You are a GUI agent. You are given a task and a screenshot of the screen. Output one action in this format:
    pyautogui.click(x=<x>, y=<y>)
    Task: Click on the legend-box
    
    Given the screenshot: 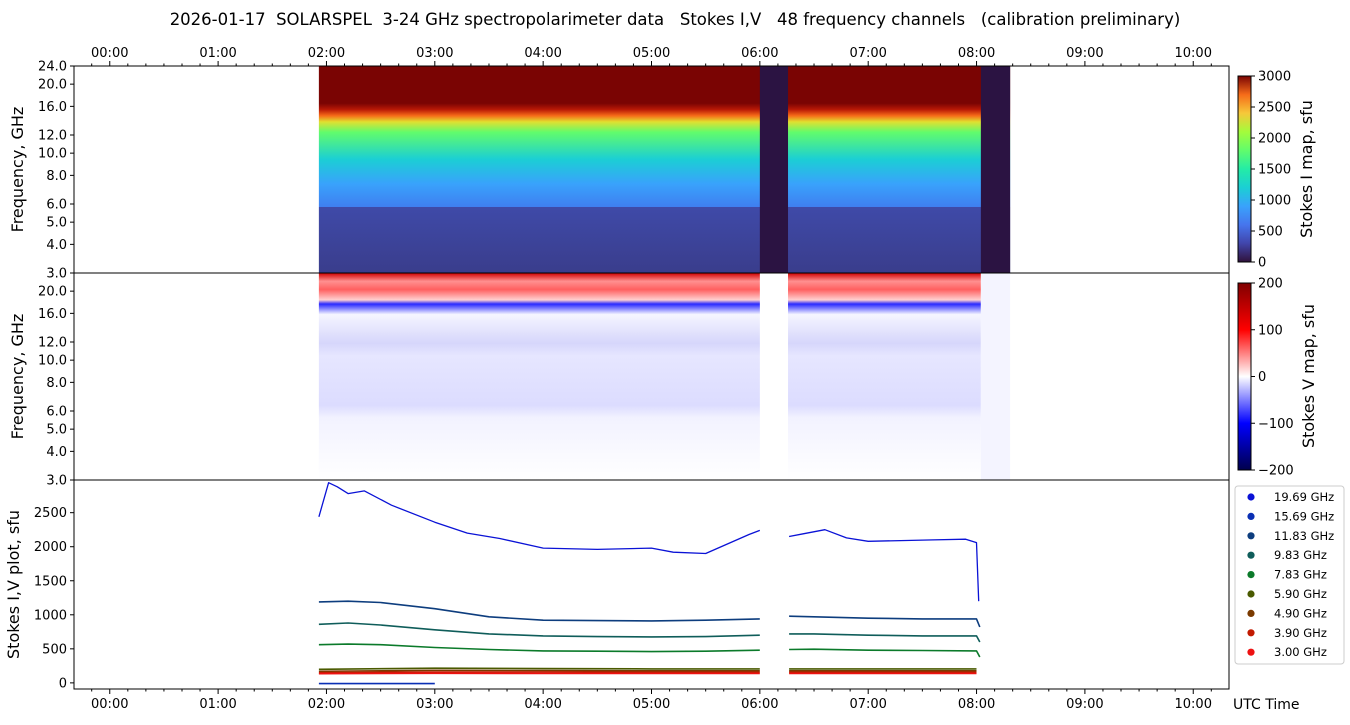 What is the action you would take?
    pyautogui.click(x=1289, y=575)
    